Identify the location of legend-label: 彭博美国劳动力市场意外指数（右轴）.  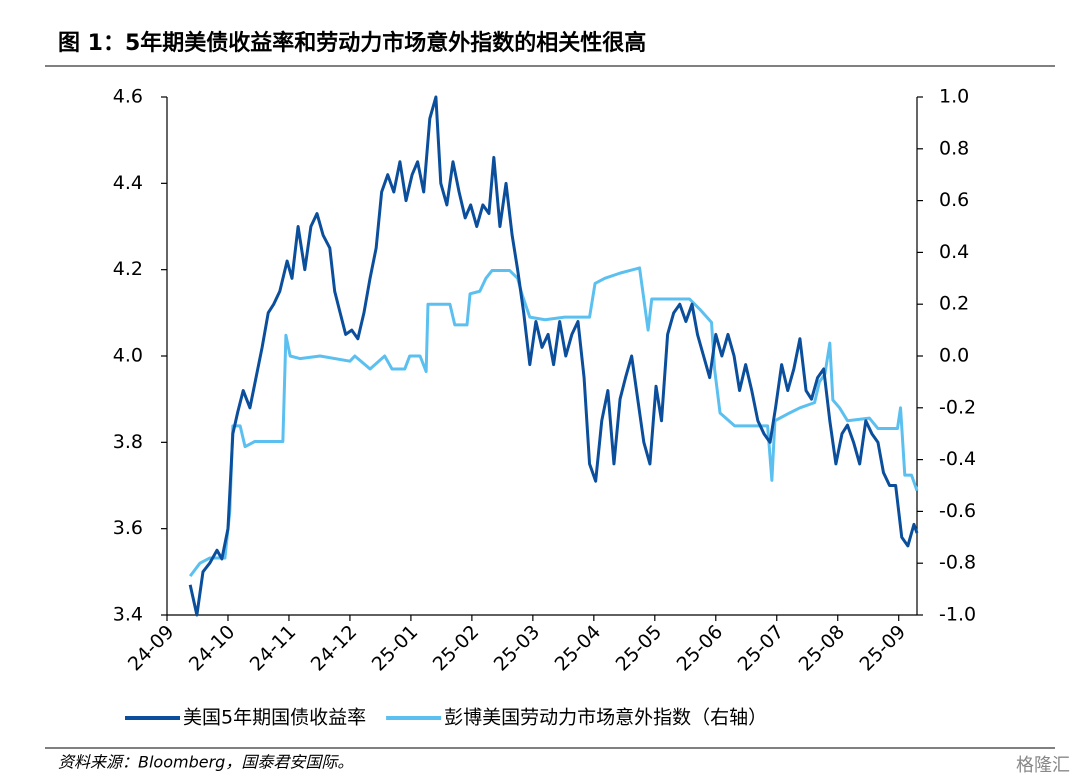
(605, 718).